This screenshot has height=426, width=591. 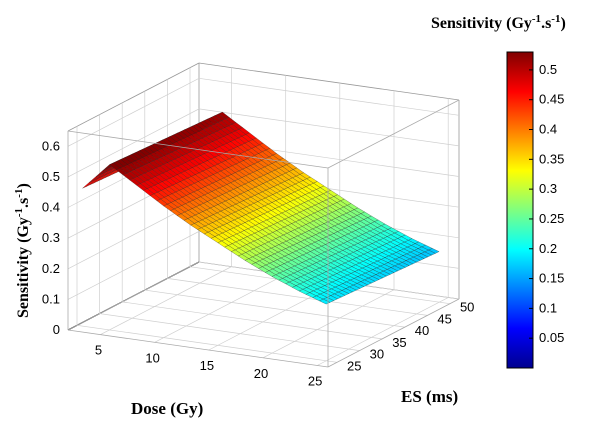 What do you see at coordinates (51, 237) in the screenshot?
I see `z-tick-label: 0.3` at bounding box center [51, 237].